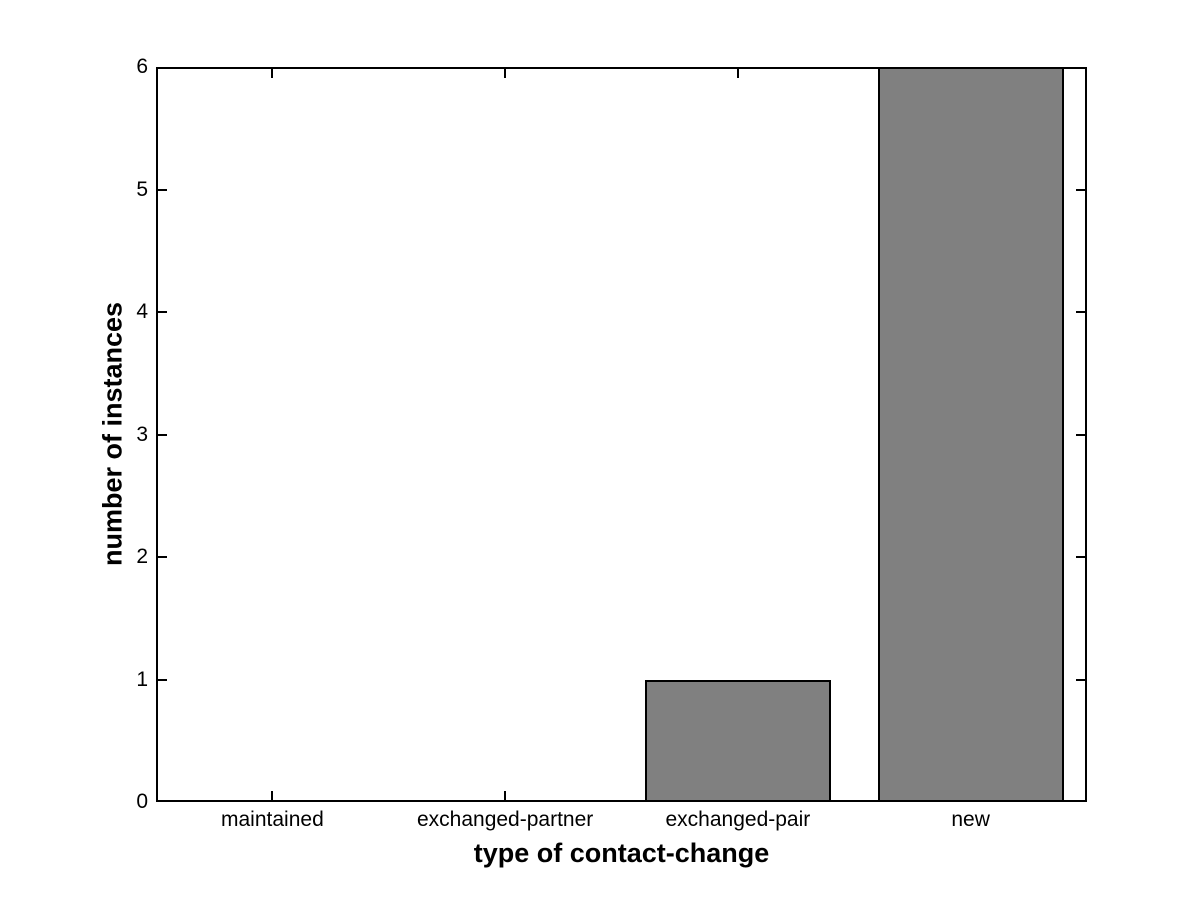 This screenshot has width=1201, height=901. Describe the element at coordinates (142, 801) in the screenshot. I see `y-tick-label: 0` at that location.